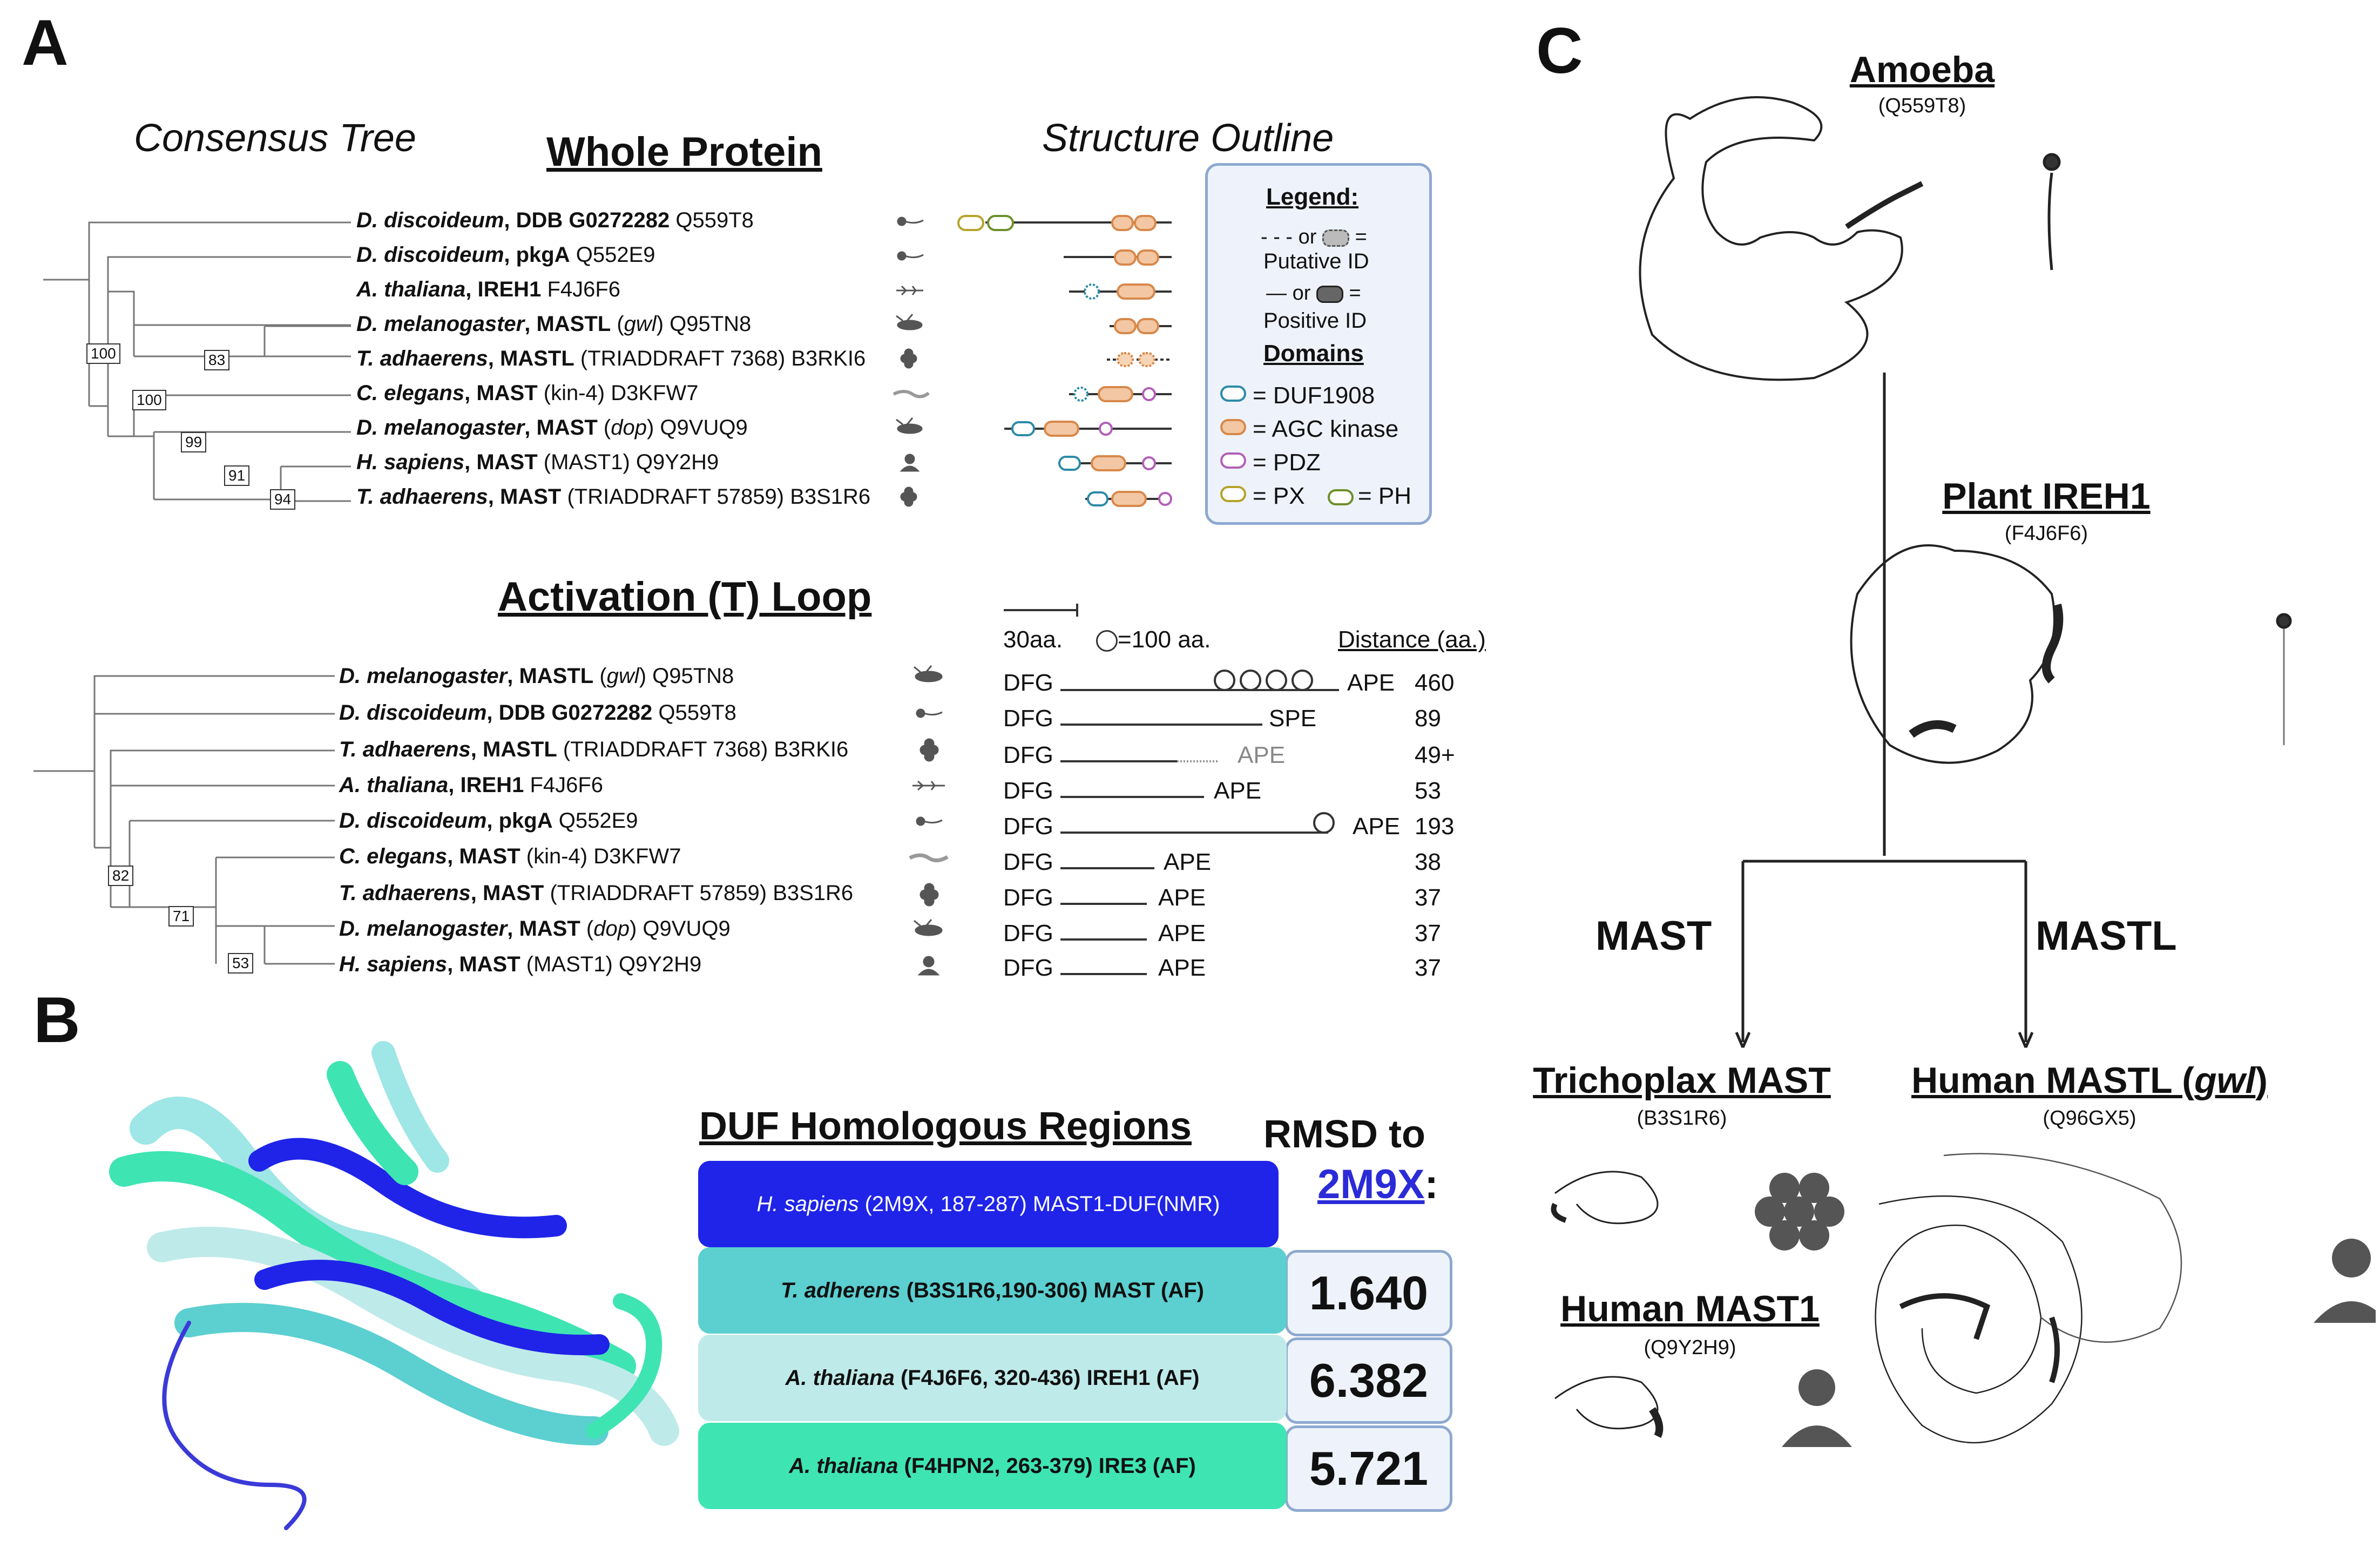  I want to click on bootstrap-label: 91, so click(237, 476).